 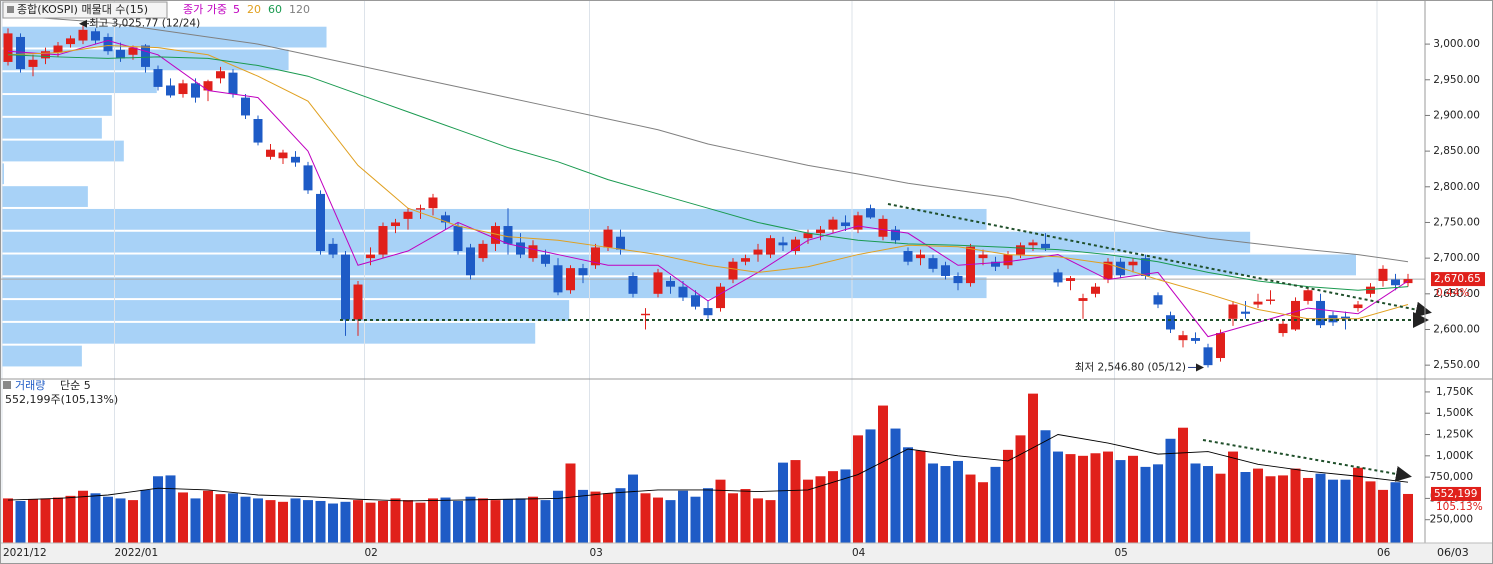 I want to click on change-label: 0.44%, so click(x=1452, y=293).